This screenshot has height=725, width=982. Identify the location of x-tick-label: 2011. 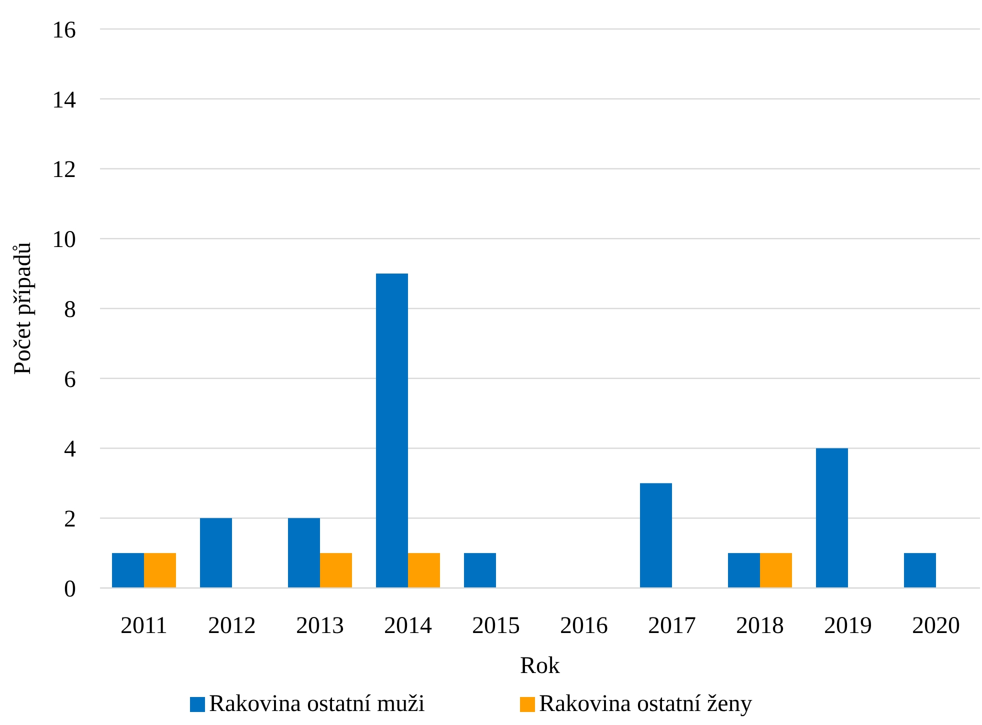
(144, 626).